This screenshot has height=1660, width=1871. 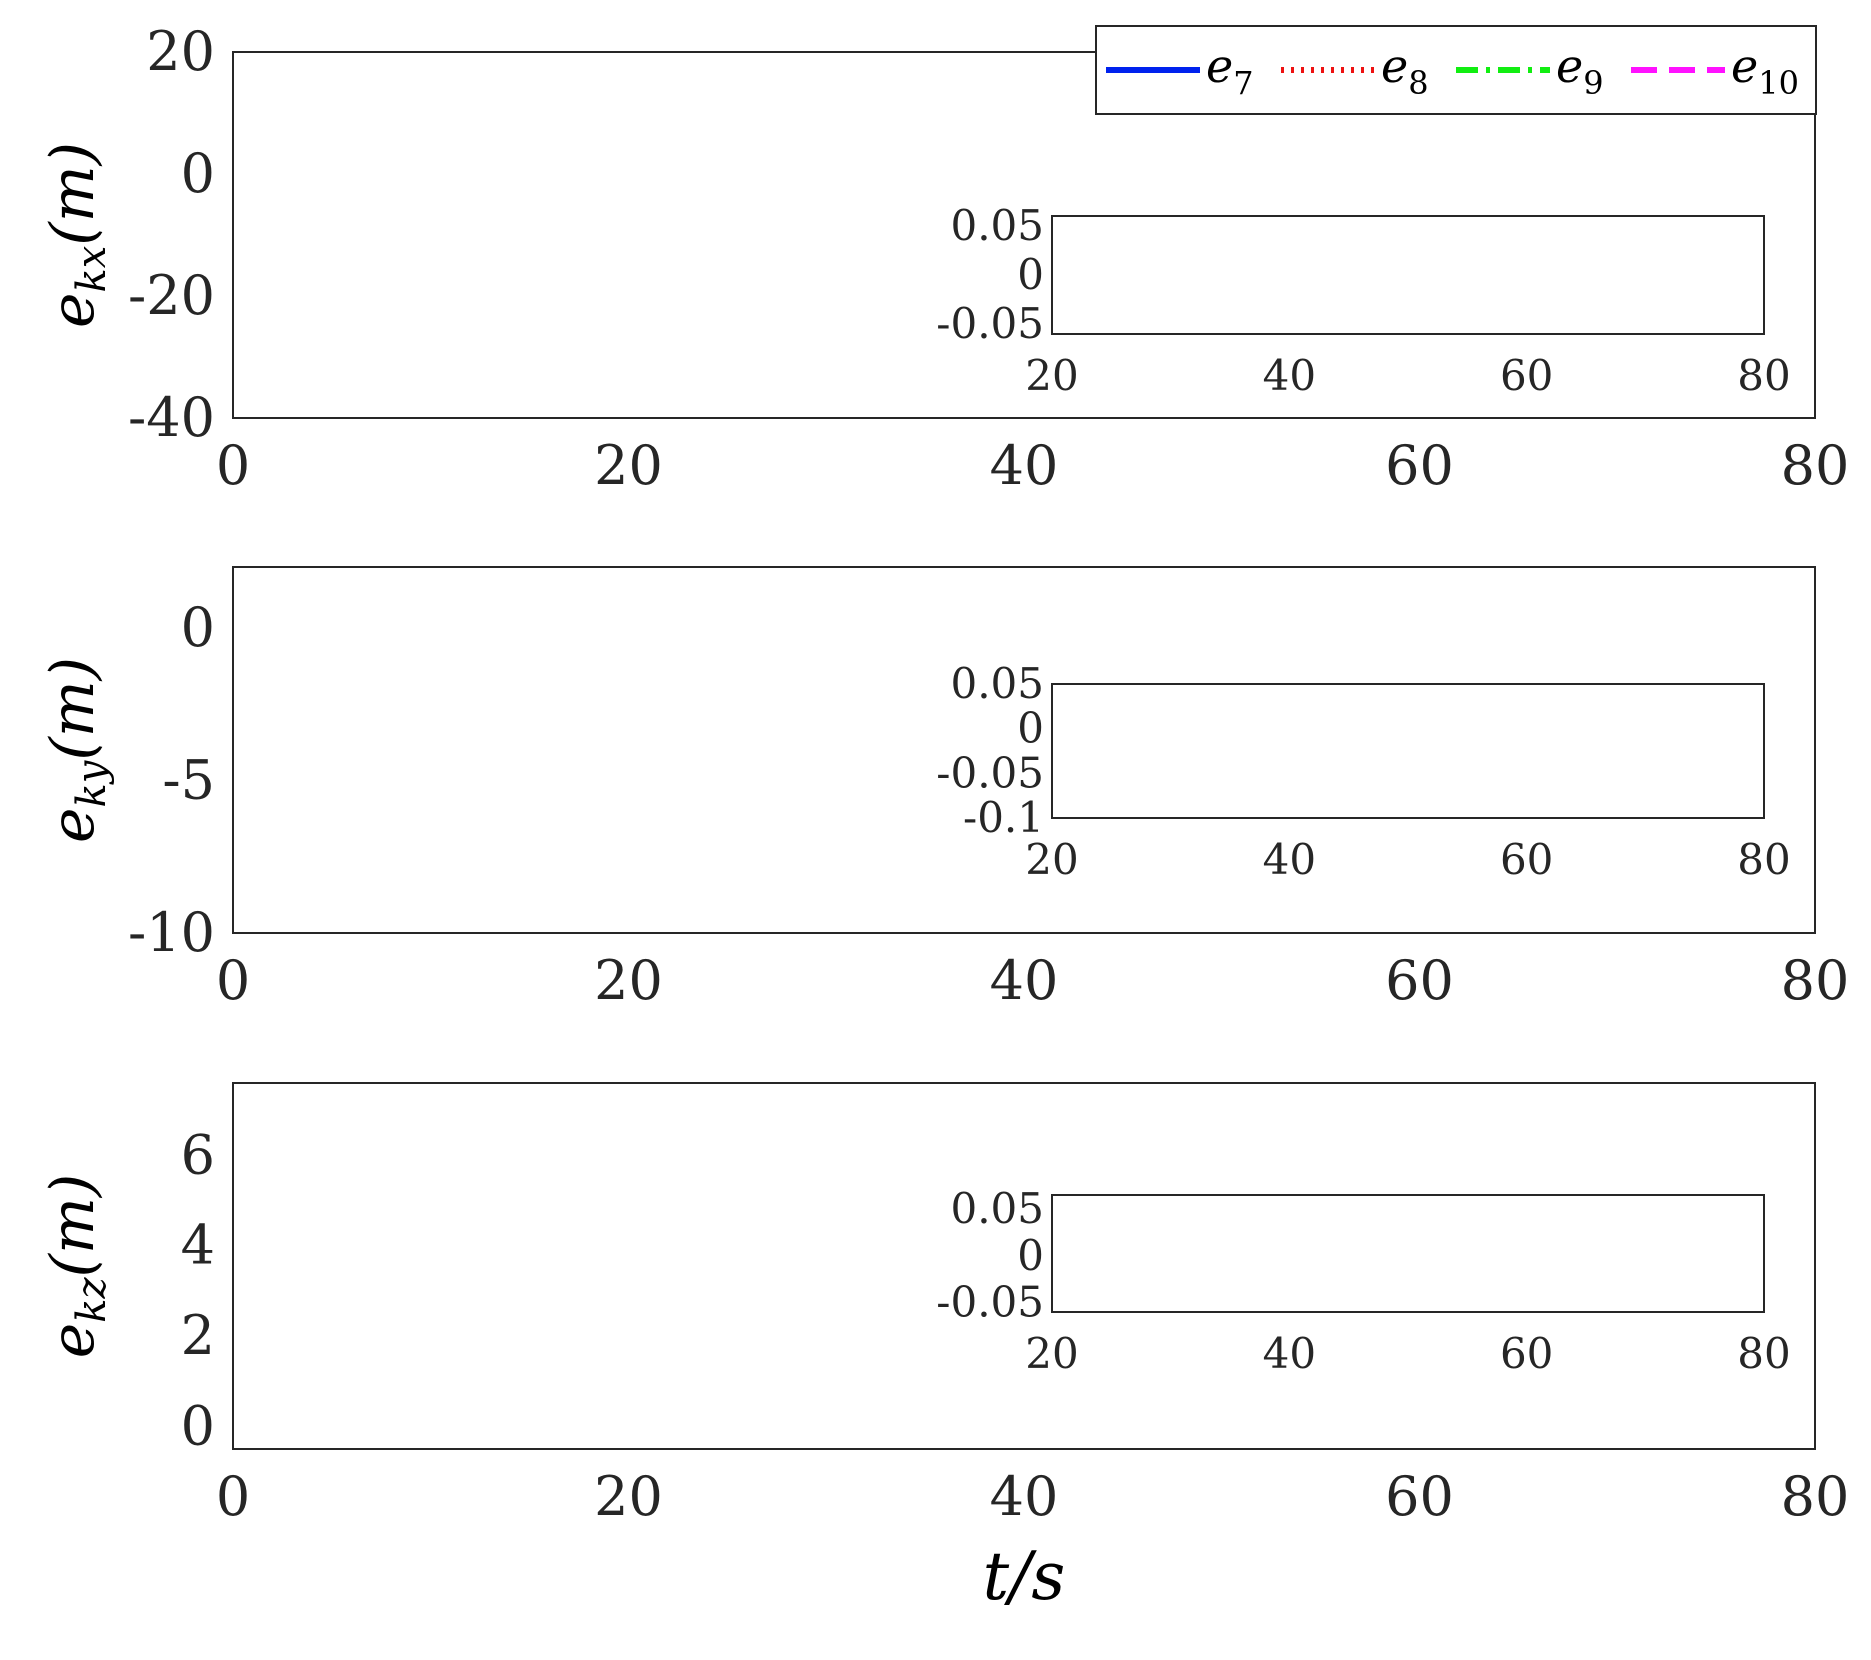 What do you see at coordinates (171, 295) in the screenshot?
I see `y-tick-label: -20` at bounding box center [171, 295].